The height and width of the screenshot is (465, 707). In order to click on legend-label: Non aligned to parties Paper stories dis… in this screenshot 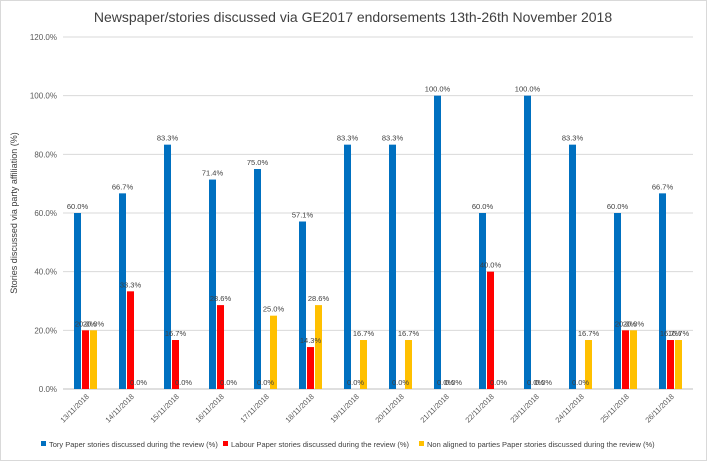, I will do `click(541, 444)`.